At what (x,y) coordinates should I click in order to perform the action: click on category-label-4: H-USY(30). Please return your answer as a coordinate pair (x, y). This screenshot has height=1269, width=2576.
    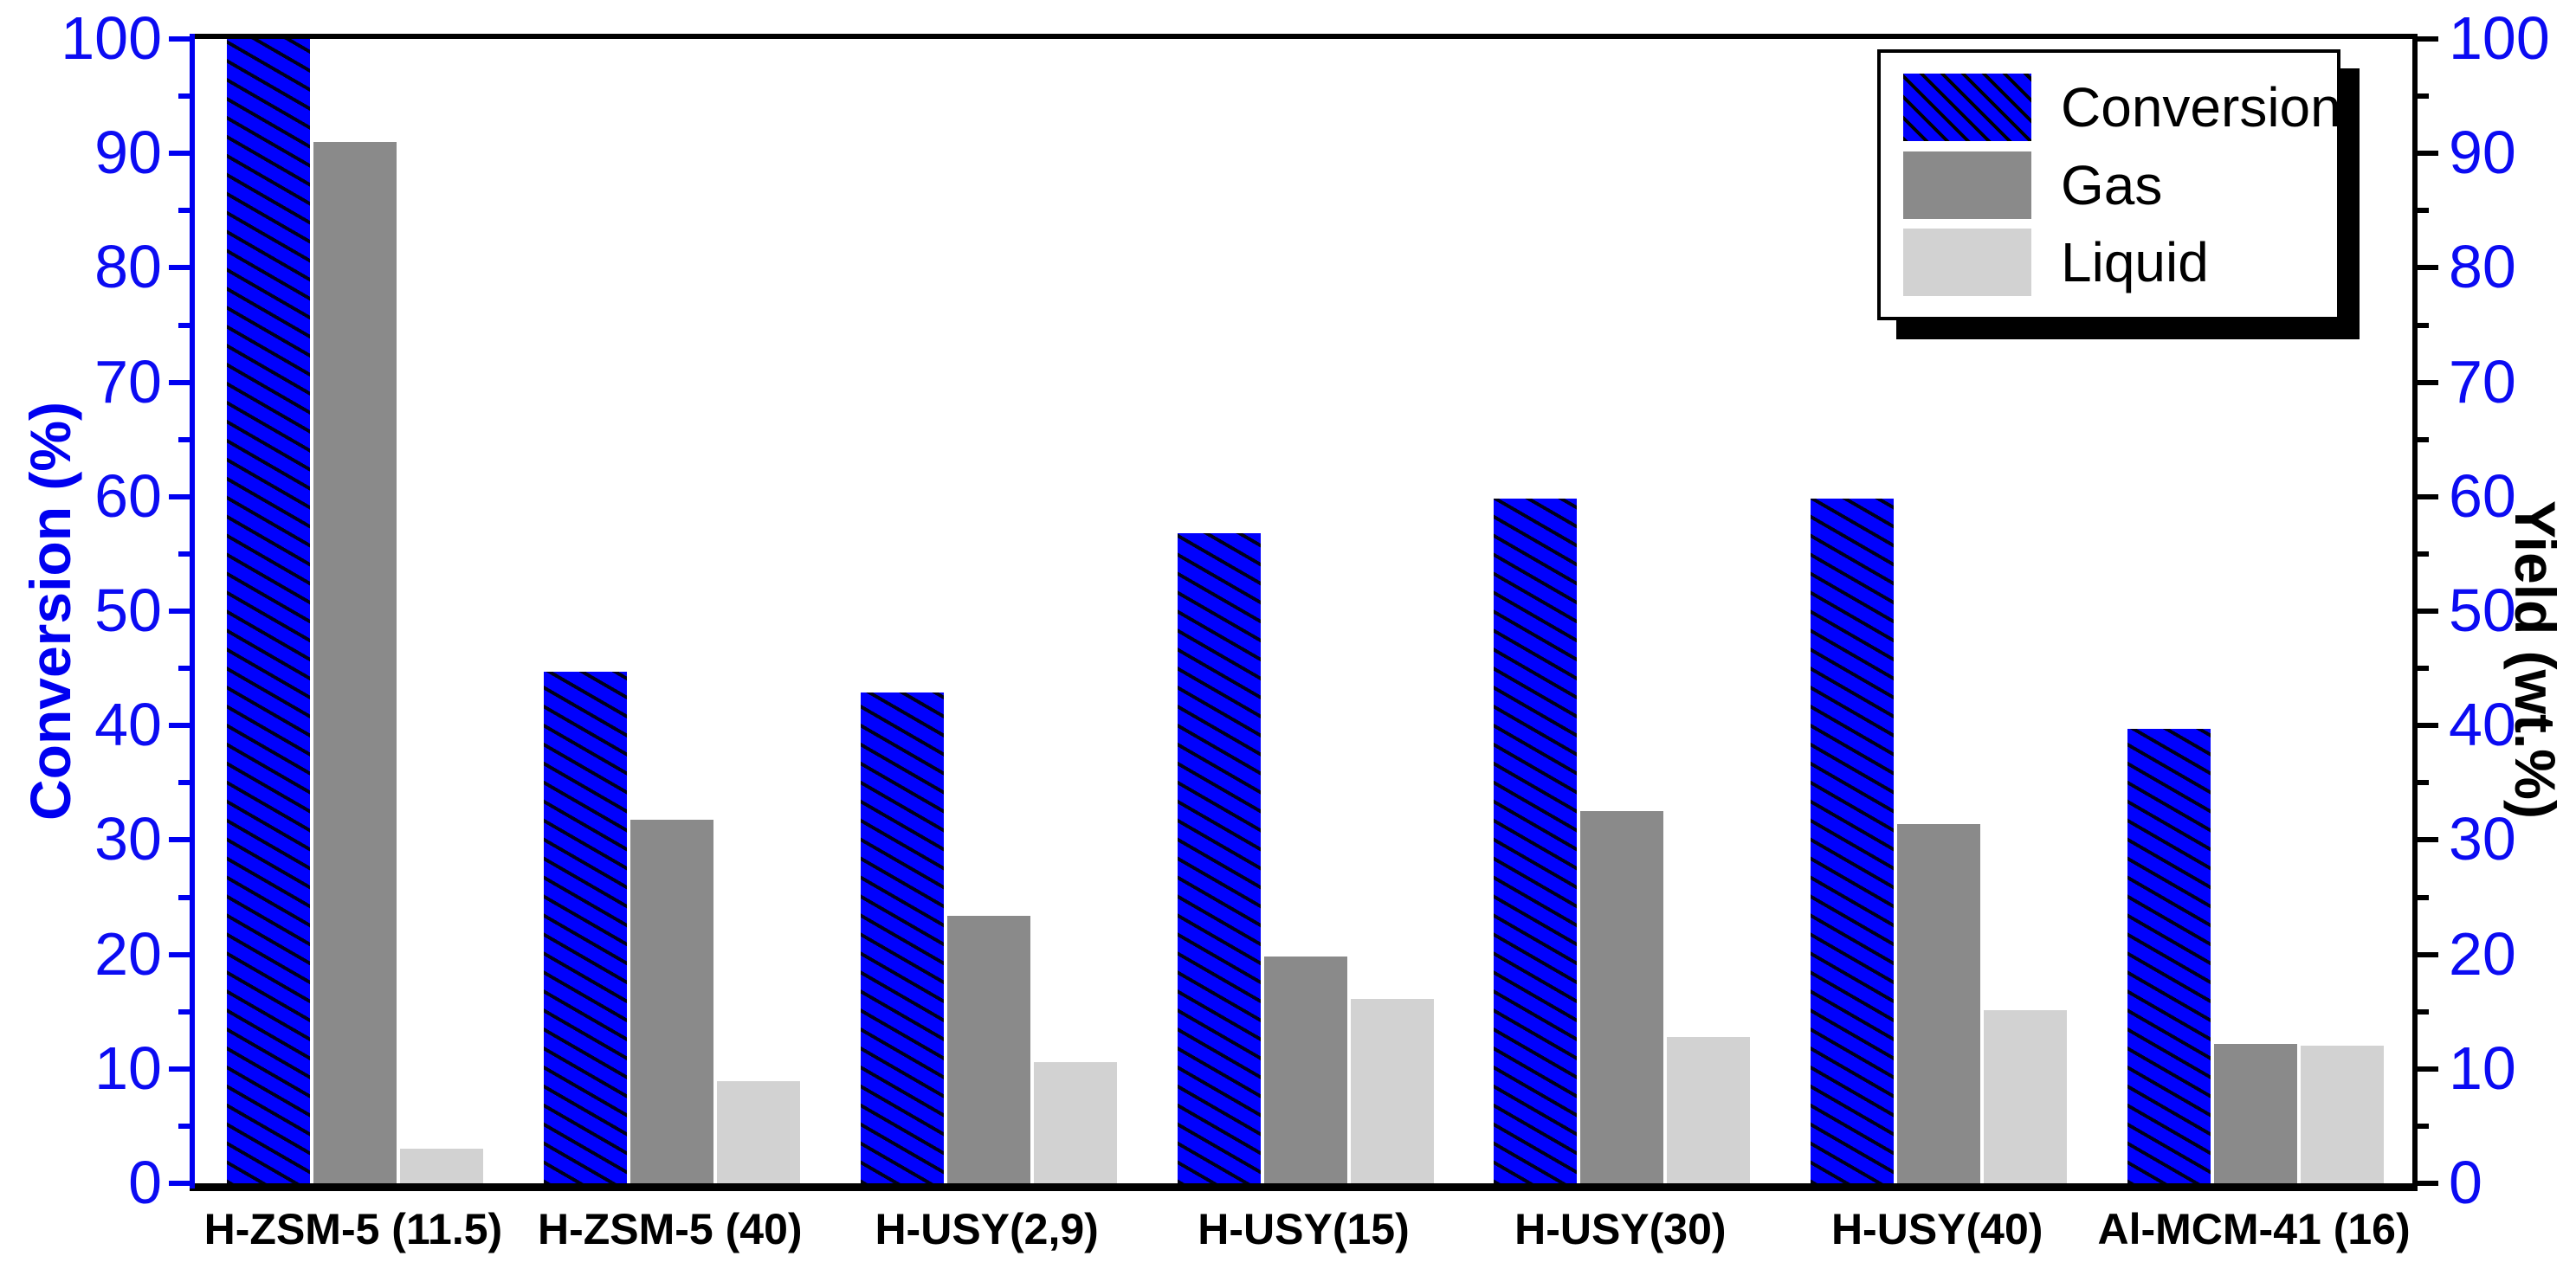
    Looking at the image, I should click on (1620, 1229).